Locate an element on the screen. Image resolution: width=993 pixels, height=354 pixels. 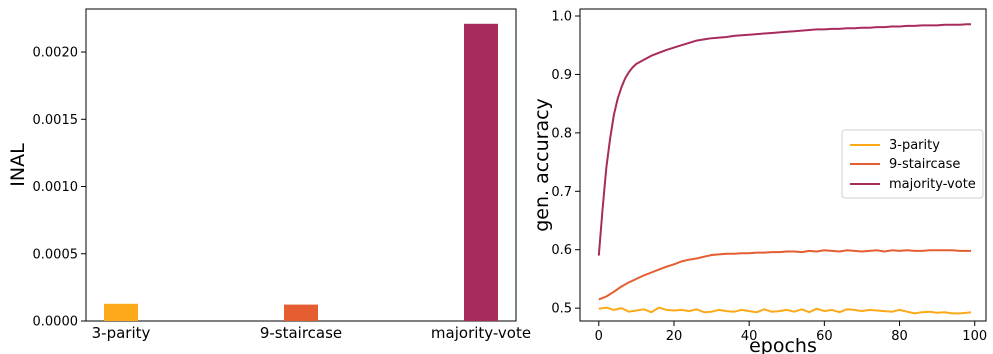
legend-entry-3-parity: 3-parity is located at coordinates (895, 145).